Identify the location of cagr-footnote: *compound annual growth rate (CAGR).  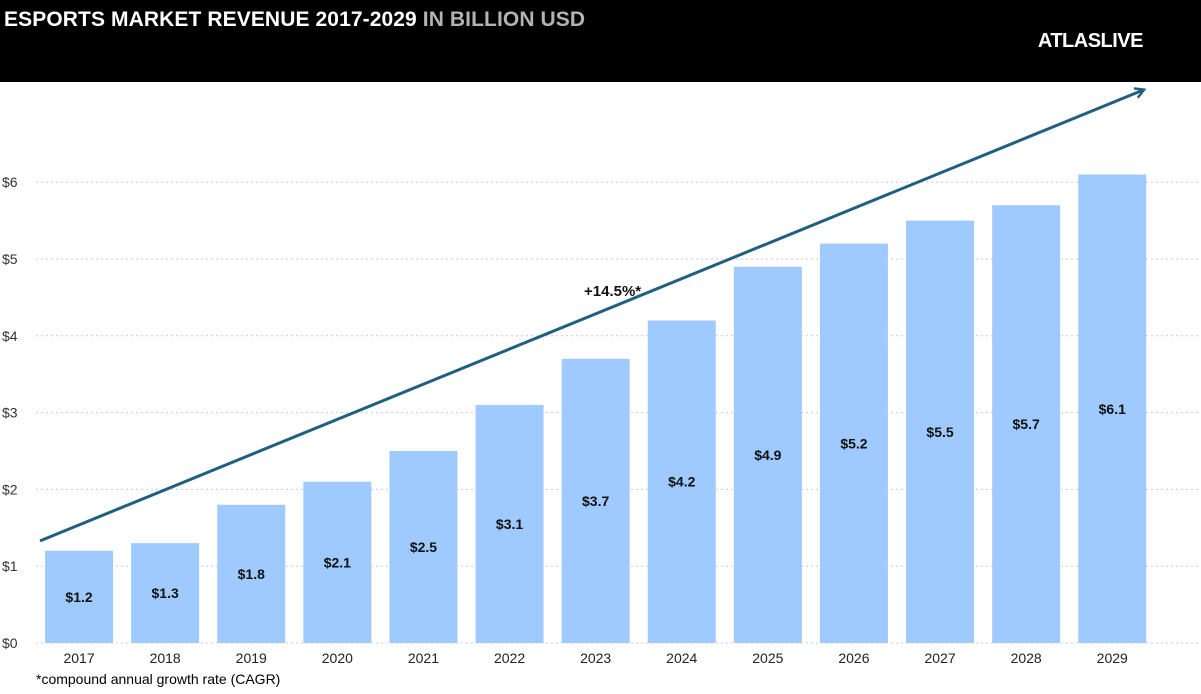
(158, 679).